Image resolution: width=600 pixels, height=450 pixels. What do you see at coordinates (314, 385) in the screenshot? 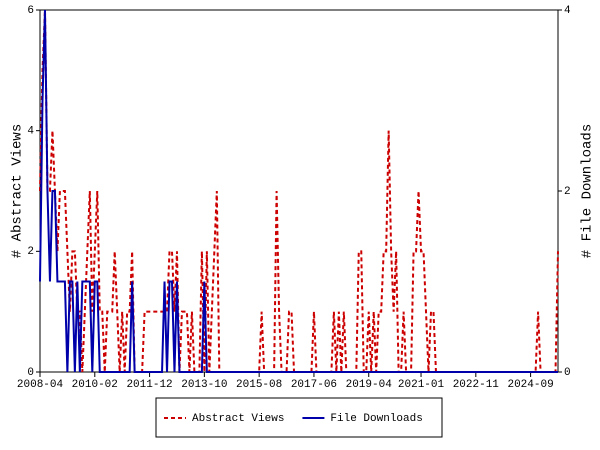
I see `x-tick-label: 2017-06` at bounding box center [314, 385].